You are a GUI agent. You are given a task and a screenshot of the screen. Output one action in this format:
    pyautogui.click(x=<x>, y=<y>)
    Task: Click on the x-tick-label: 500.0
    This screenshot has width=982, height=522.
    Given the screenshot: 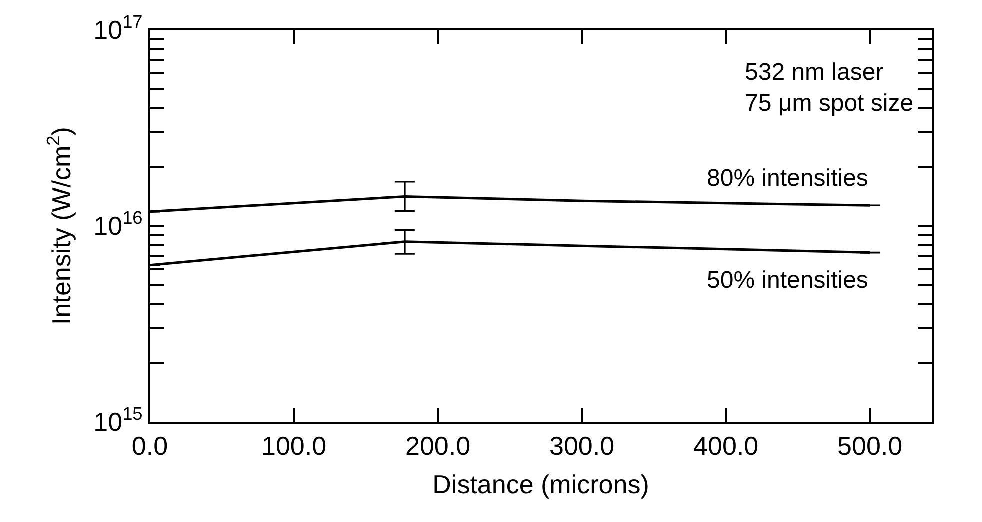 What is the action you would take?
    pyautogui.click(x=870, y=446)
    